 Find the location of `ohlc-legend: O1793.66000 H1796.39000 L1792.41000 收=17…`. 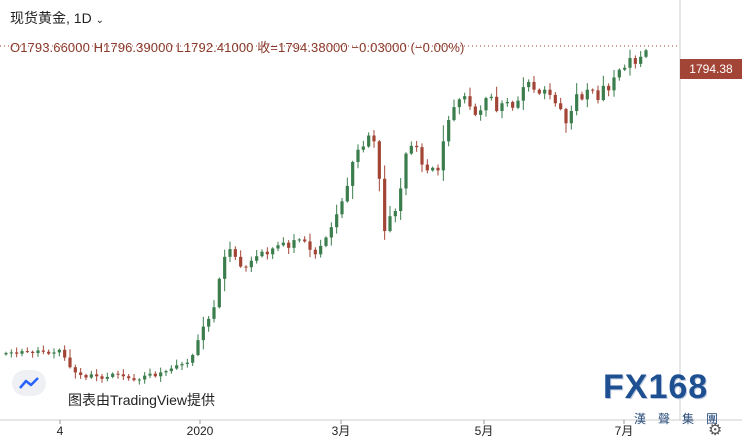

ohlc-legend: O1793.66000 H1796.39000 L1792.41000 收=17… is located at coordinates (237, 47).